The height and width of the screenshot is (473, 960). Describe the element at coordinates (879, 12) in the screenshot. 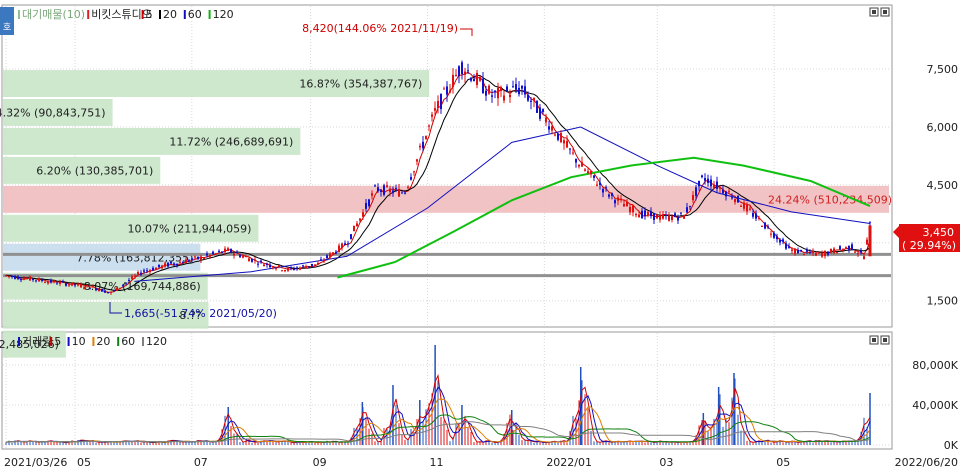

I see `price-panel-controls` at that location.